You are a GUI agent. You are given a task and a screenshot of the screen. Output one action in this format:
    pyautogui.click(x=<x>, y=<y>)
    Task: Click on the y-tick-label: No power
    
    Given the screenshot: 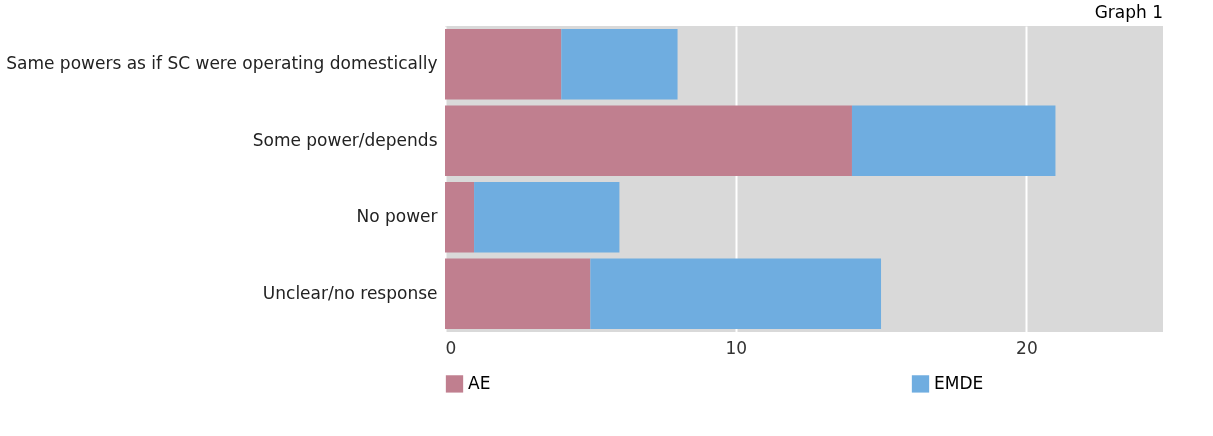 What is the action you would take?
    pyautogui.click(x=397, y=216)
    